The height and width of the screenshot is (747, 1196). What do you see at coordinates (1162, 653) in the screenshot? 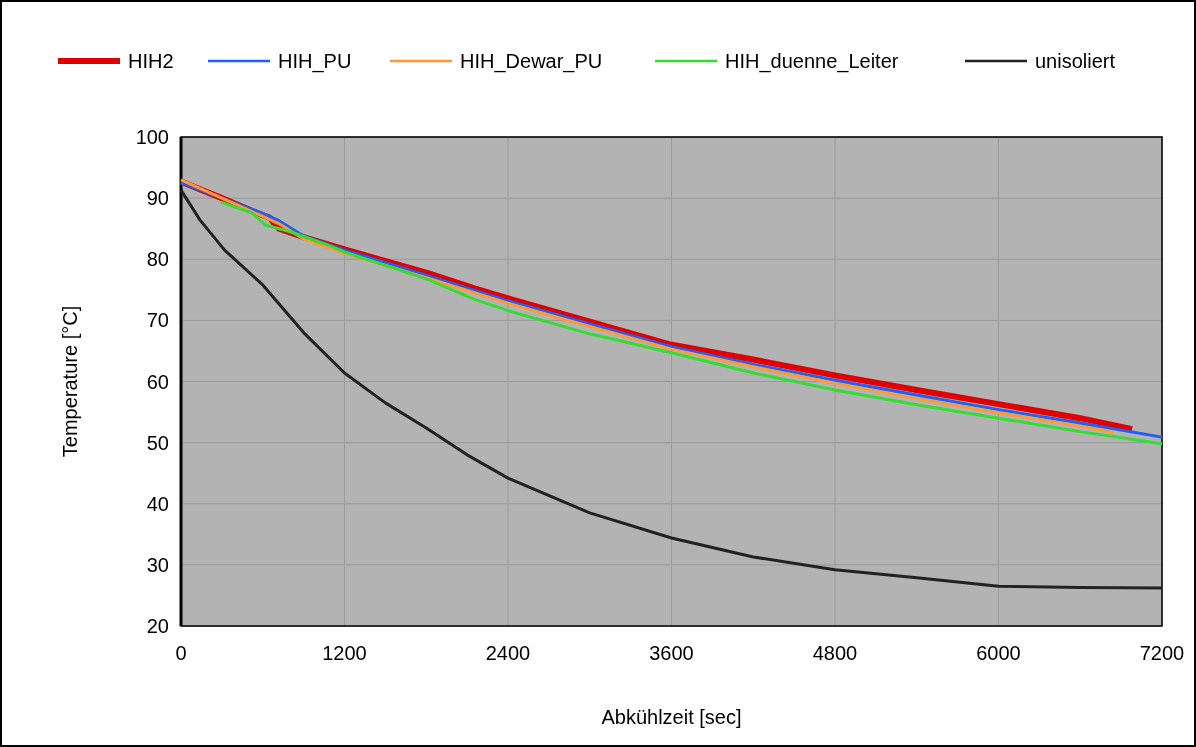
I see `x-tick-label: 7200` at bounding box center [1162, 653].